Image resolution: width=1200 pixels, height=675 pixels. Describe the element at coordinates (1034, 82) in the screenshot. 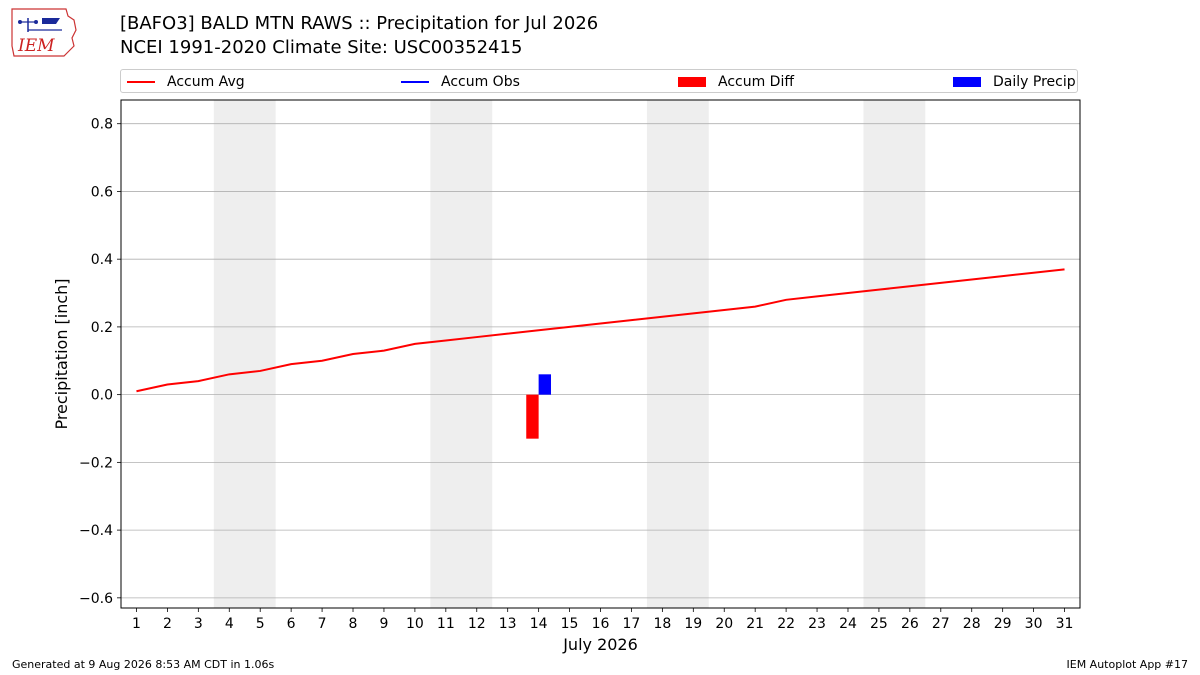

I see `legend-label-daily-precip: Daily Precip` at that location.